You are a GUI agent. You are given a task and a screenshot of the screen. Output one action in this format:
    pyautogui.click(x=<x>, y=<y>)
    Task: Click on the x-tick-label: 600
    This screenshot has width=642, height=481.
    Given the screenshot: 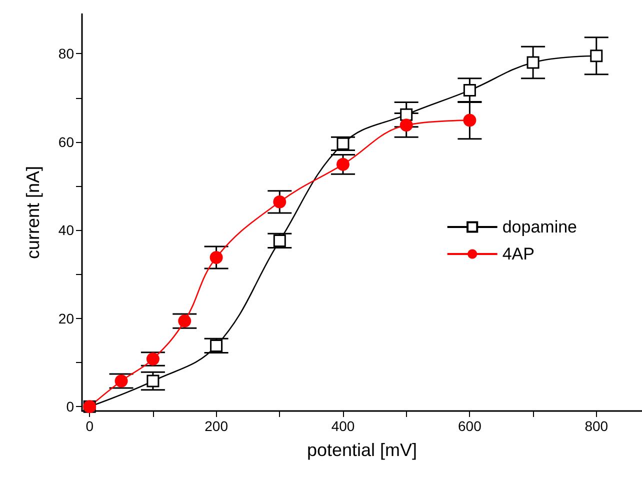 What is the action you would take?
    pyautogui.click(x=470, y=426)
    